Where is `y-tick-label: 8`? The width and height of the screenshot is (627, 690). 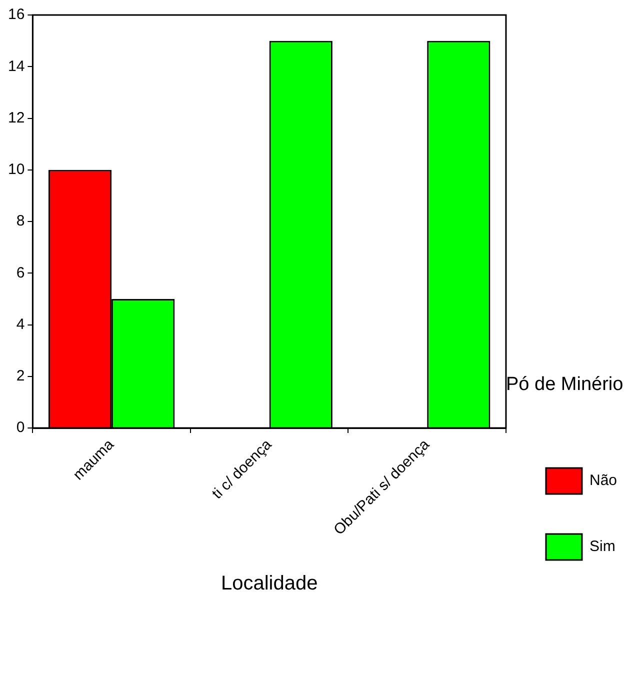 y-tick-label: 8 is located at coordinates (20, 221).